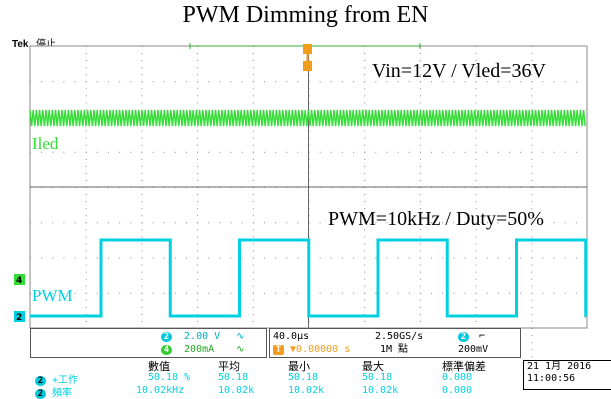  Describe the element at coordinates (463, 337) in the screenshot. I see `trigger-source-badge: 2` at that location.